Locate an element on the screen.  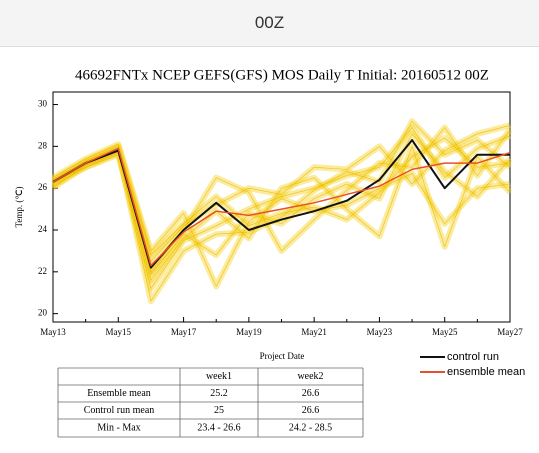
legend-label: ensemble mean is located at coordinates (486, 372).